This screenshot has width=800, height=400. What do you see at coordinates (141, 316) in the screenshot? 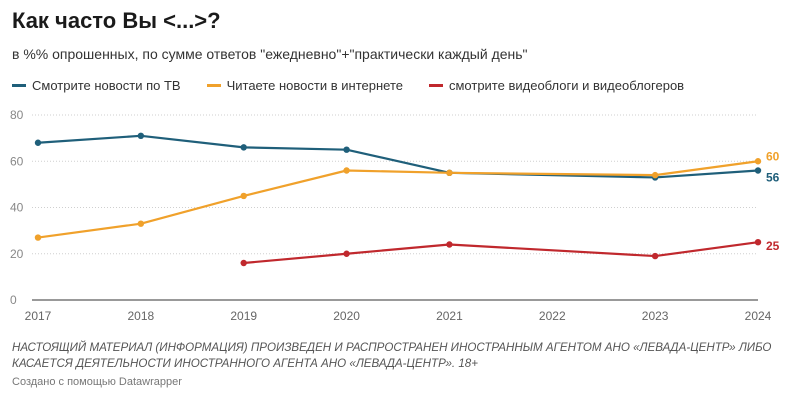
I see `x-tick-label: 2018` at bounding box center [141, 316].